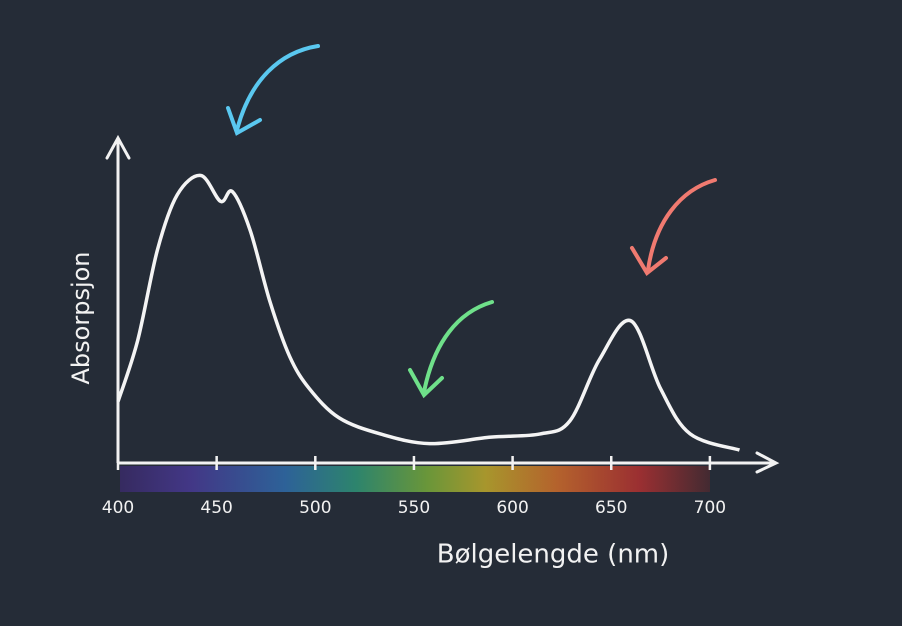  What do you see at coordinates (81, 317) in the screenshot?
I see `y-axis-label: Absorpsjon` at bounding box center [81, 317].